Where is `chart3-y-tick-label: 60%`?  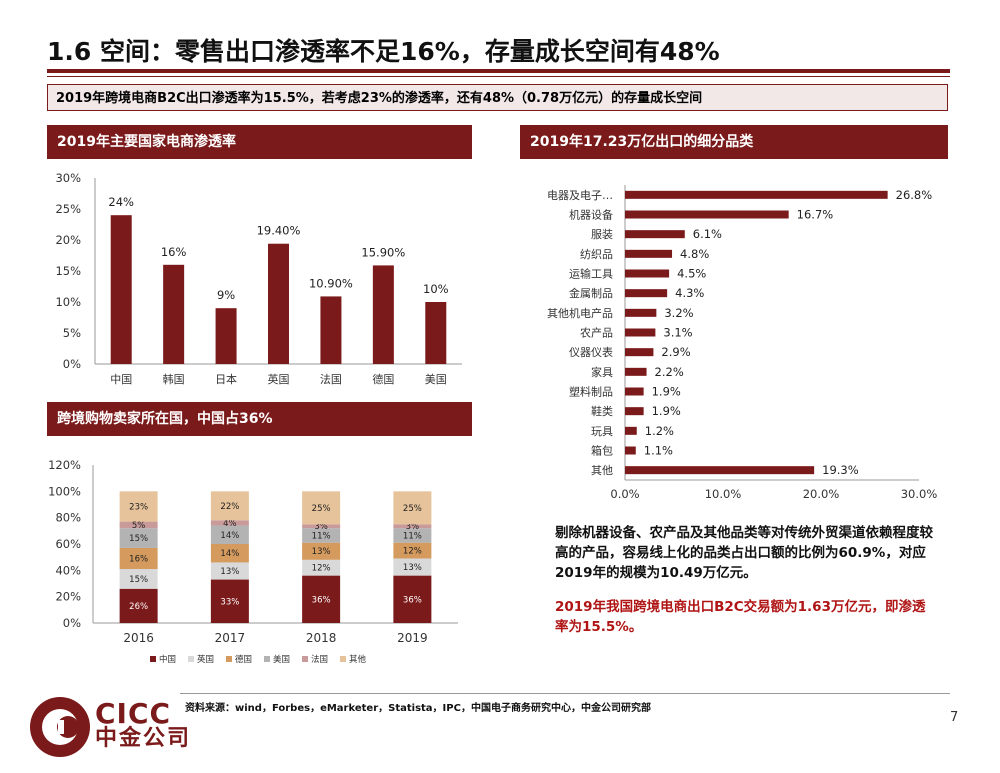 chart3-y-tick-label: 60% is located at coordinates (68, 544).